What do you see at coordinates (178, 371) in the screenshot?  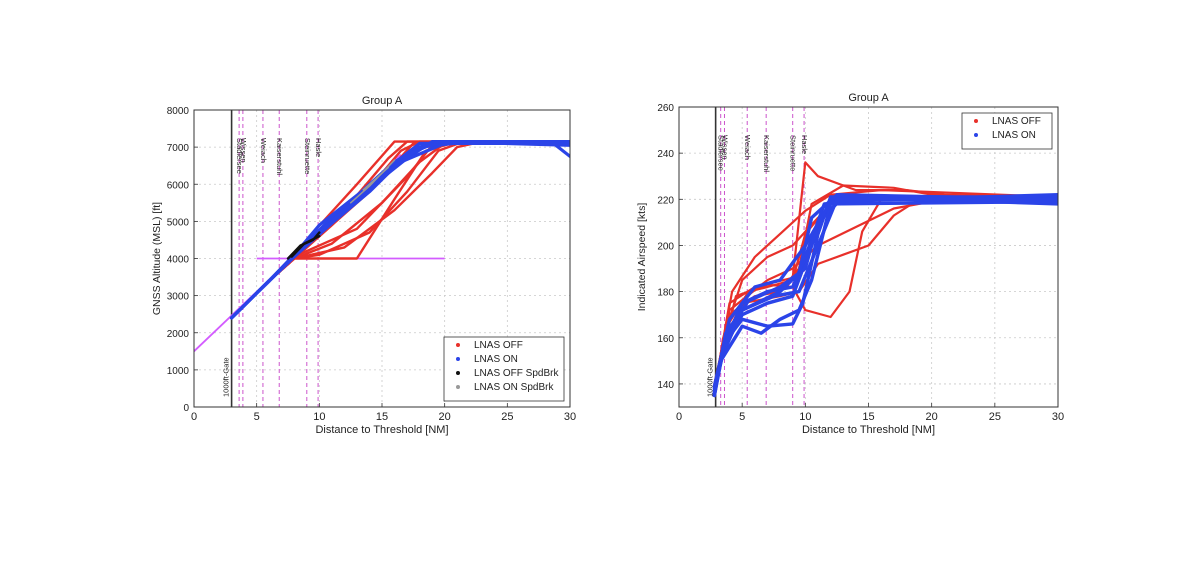 I see `y-tick-label: 1000` at bounding box center [178, 371].